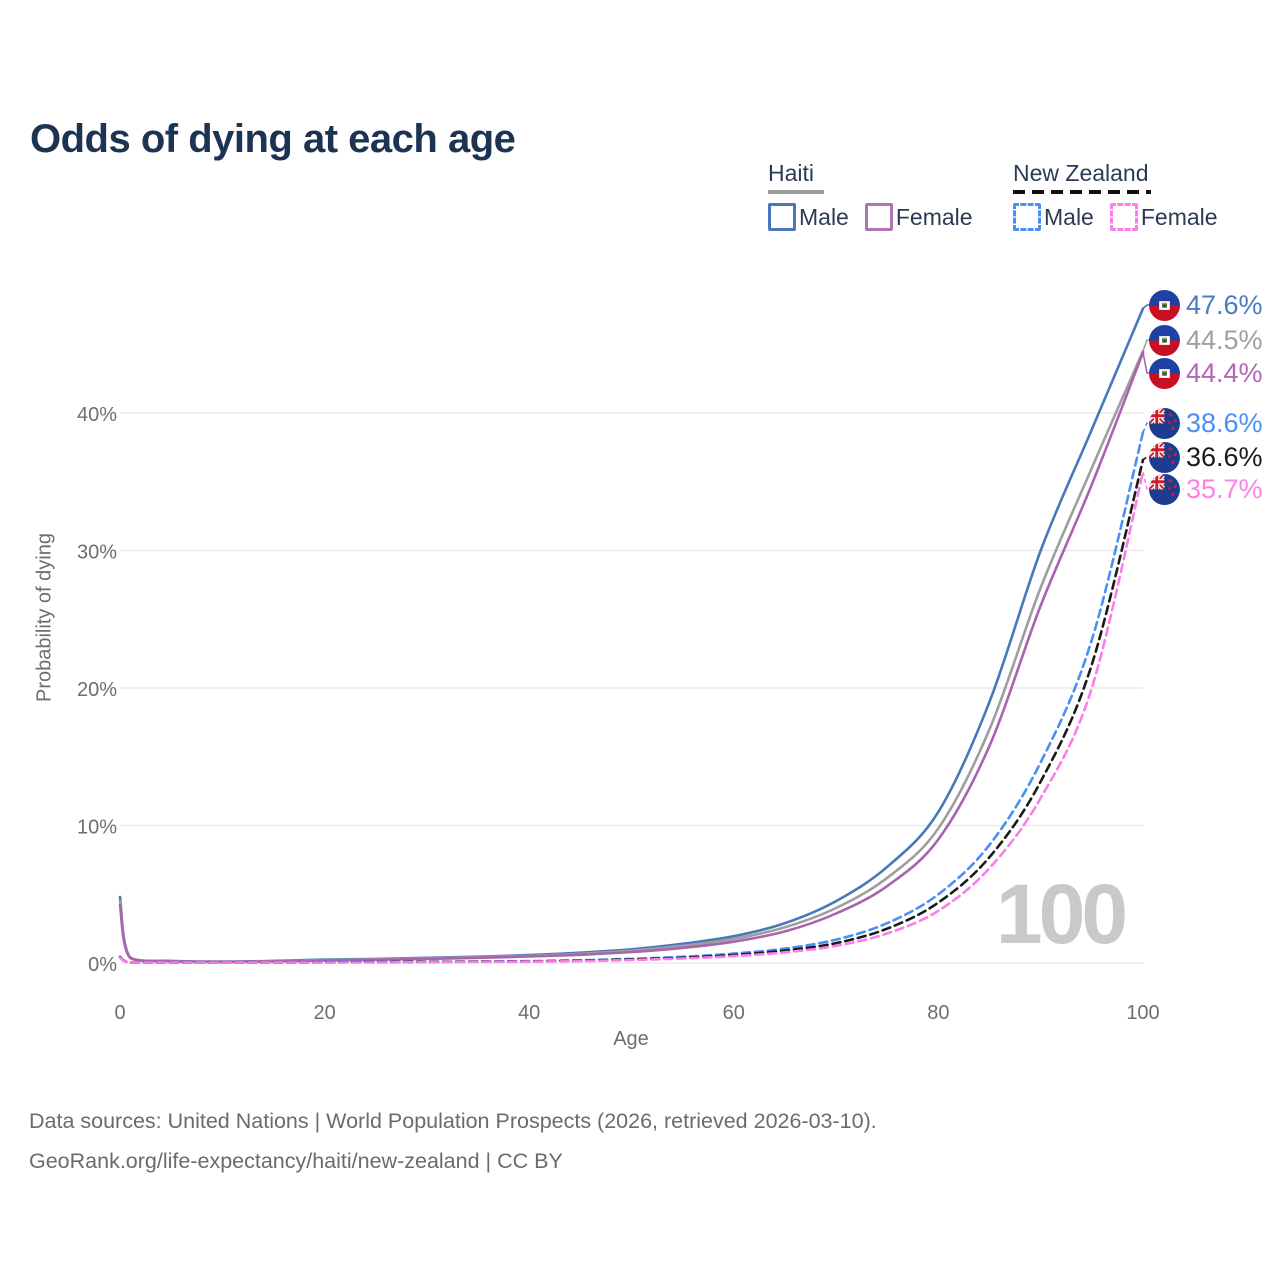  I want to click on endpoint-label-nz-male: 38.6%, so click(1206, 423).